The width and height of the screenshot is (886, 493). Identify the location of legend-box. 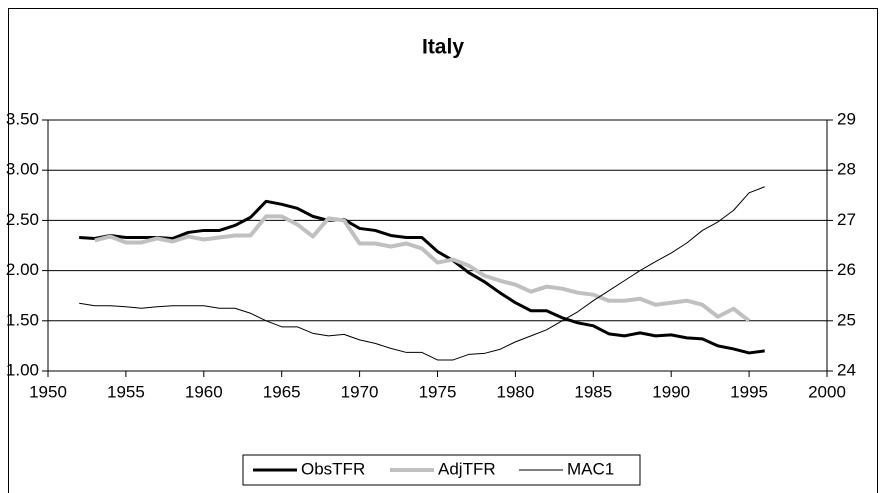
(441, 470).